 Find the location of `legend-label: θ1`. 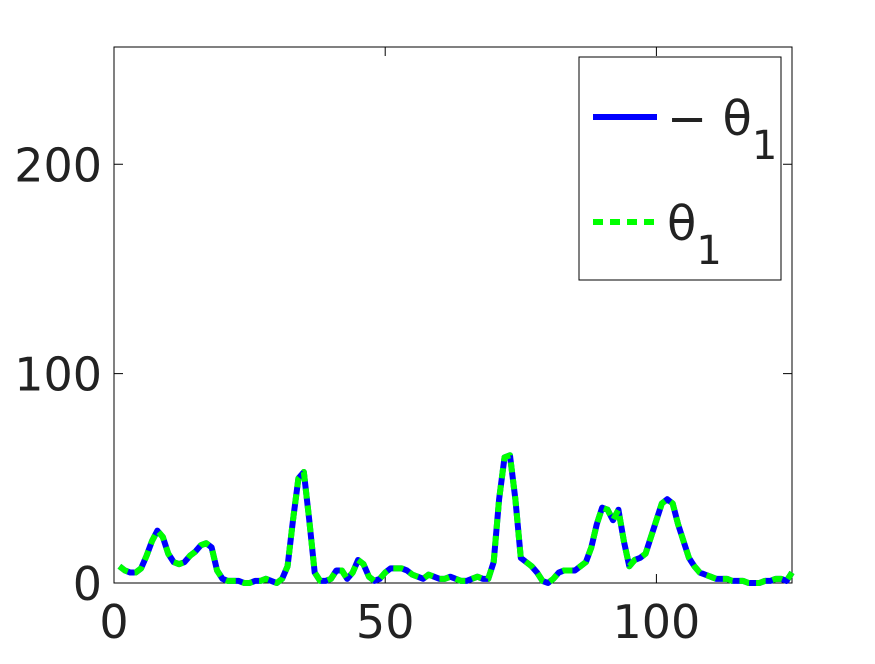

legend-label: θ1 is located at coordinates (694, 235).